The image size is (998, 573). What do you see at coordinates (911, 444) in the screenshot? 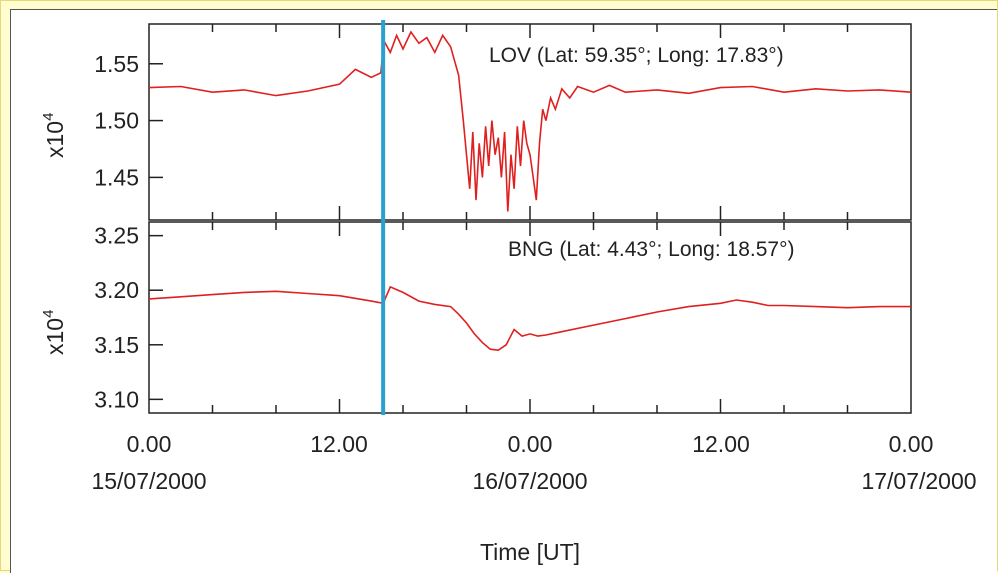
I see `x-tick-label-4: 0.00` at bounding box center [911, 444].